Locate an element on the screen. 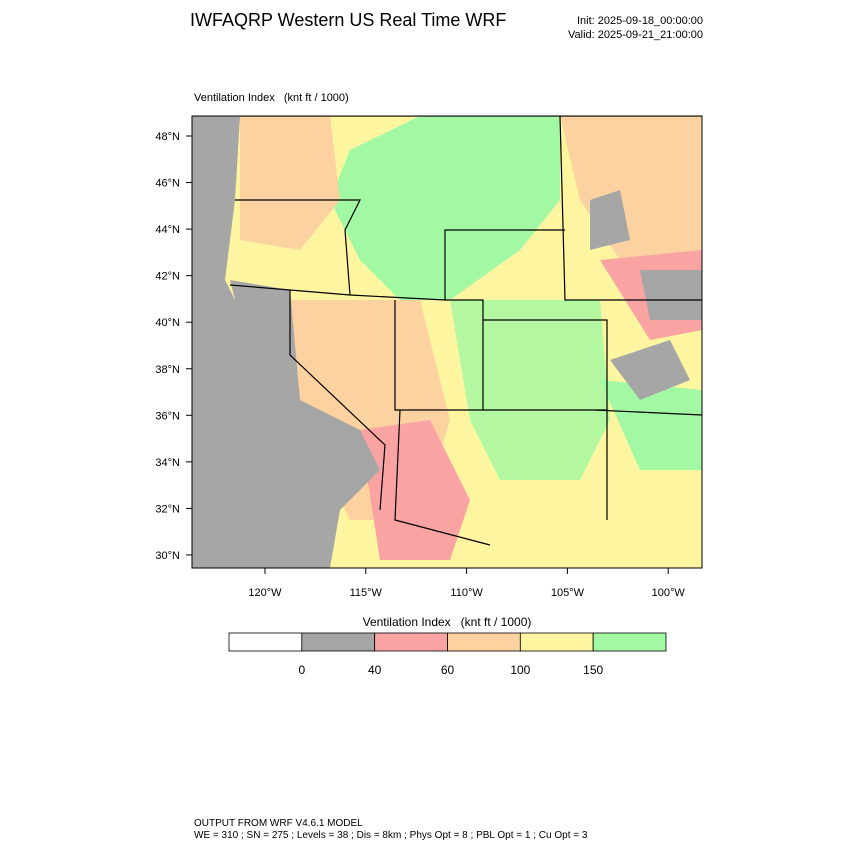  lon-label: 120°W is located at coordinates (265, 593).